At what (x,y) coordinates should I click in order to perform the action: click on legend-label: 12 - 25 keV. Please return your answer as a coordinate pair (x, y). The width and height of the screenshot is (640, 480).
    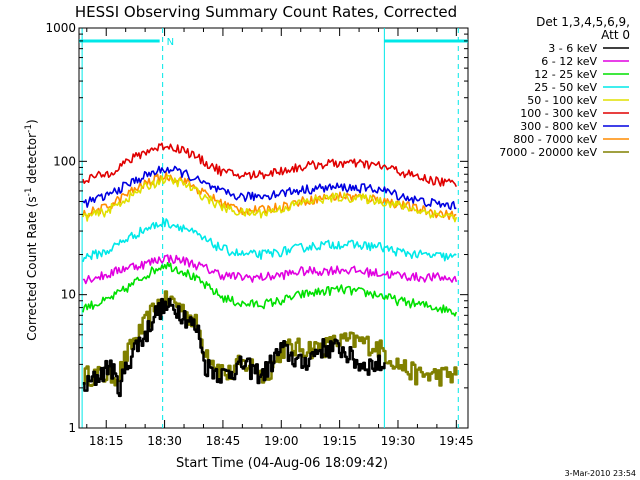
    Looking at the image, I should click on (565, 74).